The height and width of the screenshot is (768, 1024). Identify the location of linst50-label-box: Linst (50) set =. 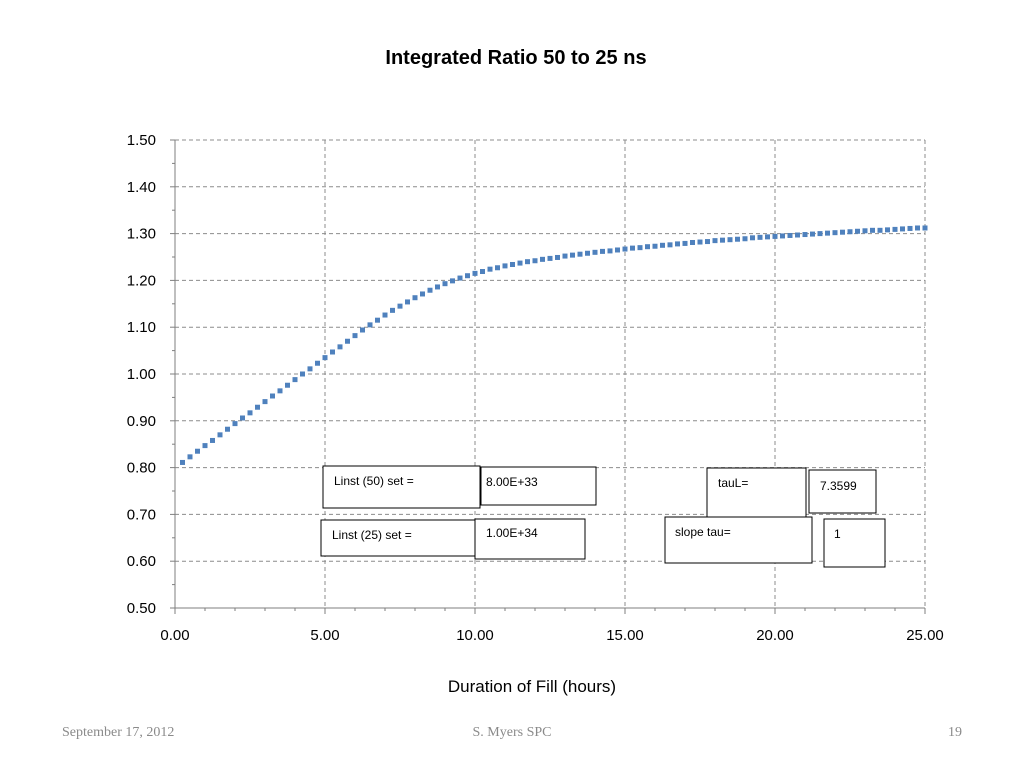
(401, 487).